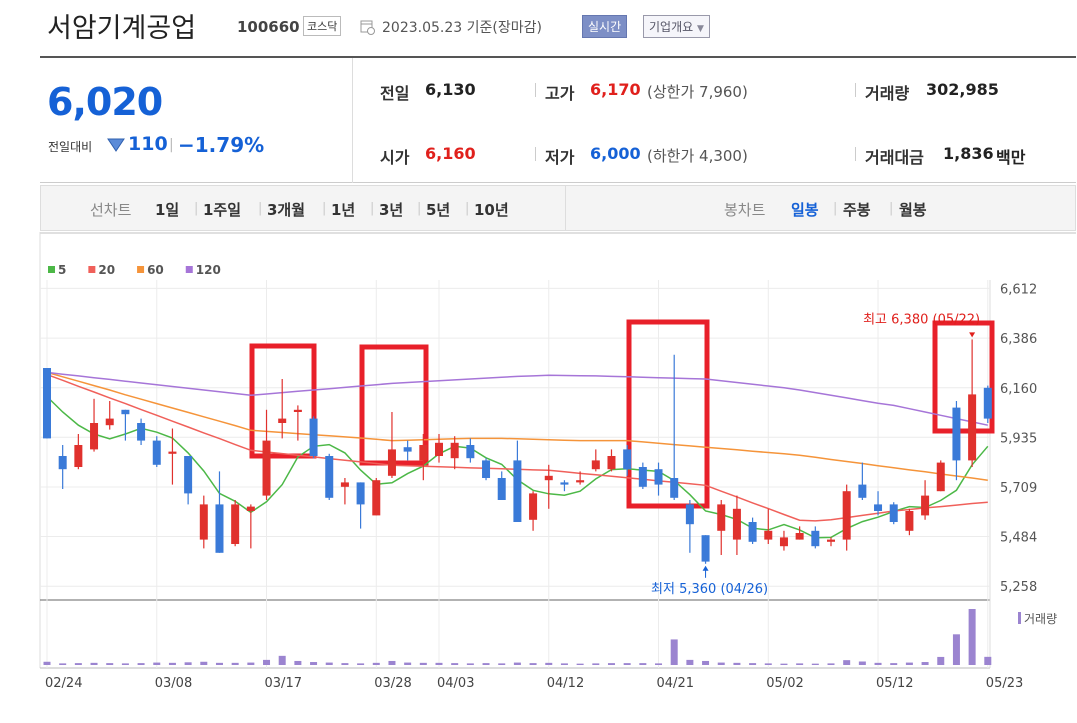 The image size is (1077, 723). What do you see at coordinates (455, 683) in the screenshot?
I see `x-tick-label: 04/03` at bounding box center [455, 683].